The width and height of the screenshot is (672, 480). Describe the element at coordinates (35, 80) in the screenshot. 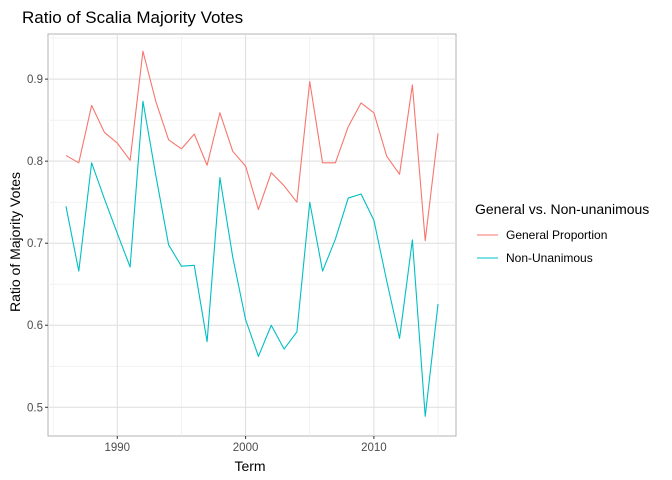

I see `y-tick-label: 0.9` at that location.